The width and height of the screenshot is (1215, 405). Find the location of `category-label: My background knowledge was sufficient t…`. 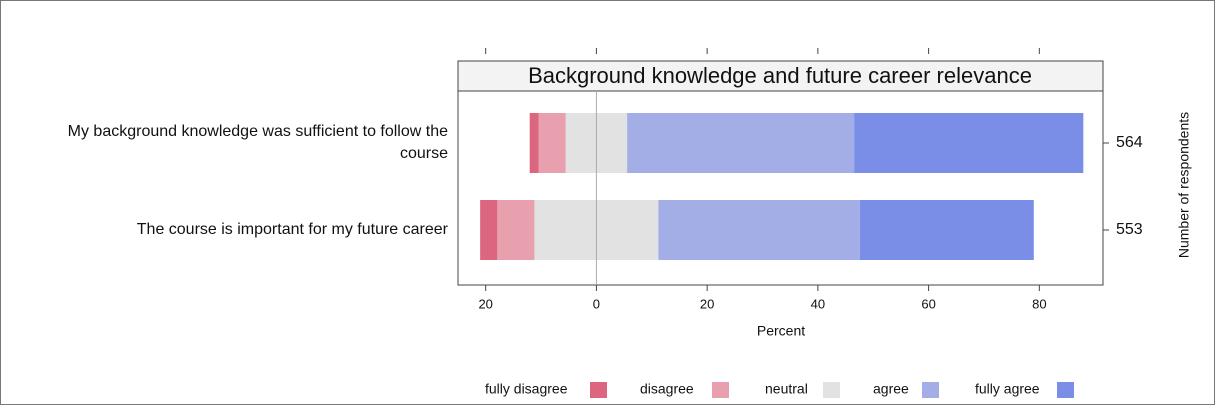

category-label: My background knowledge was sufficient t… is located at coordinates (257, 142).